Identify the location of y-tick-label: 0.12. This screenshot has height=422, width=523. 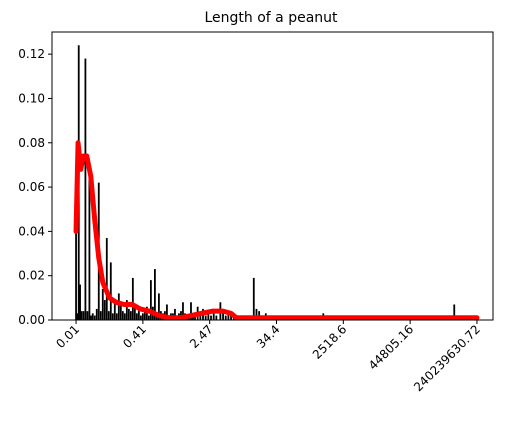
(31, 54).